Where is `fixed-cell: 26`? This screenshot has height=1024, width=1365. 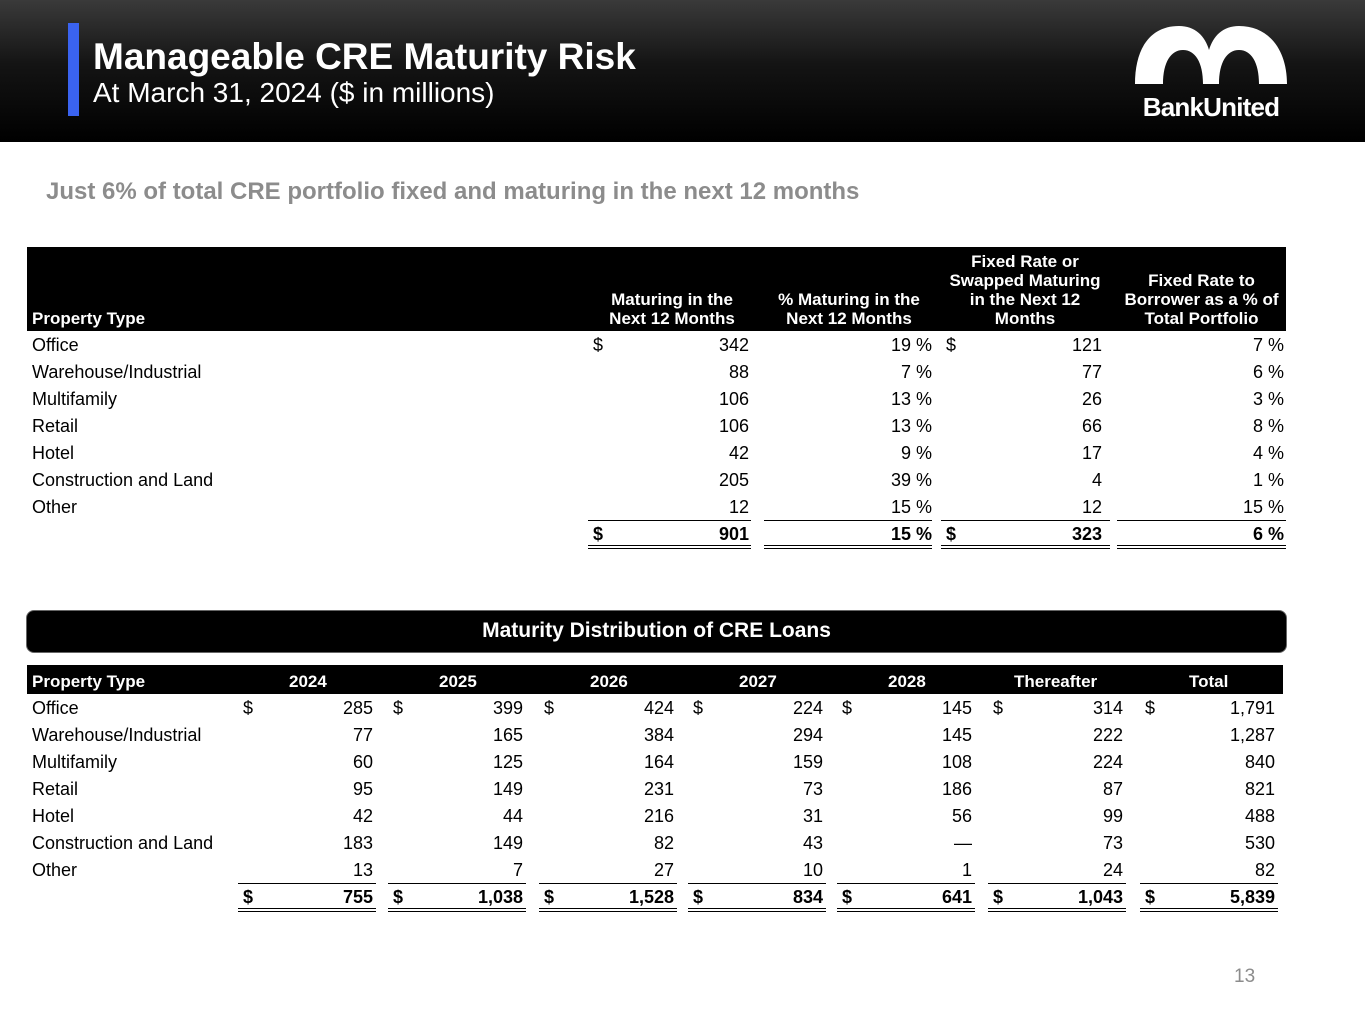 fixed-cell: 26 is located at coordinates (1091, 399).